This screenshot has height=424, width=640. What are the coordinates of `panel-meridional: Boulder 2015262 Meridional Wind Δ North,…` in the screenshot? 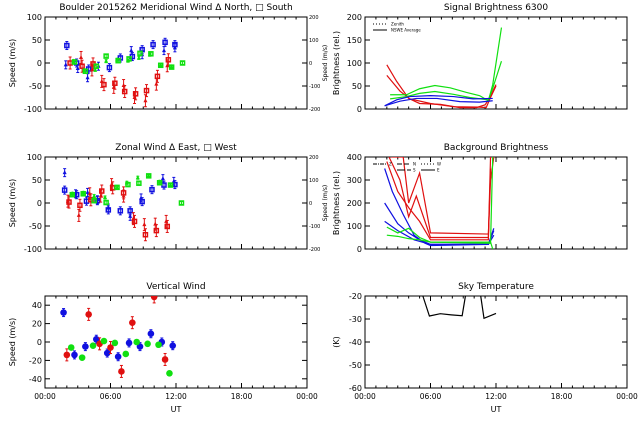 It's located at (168, 58).